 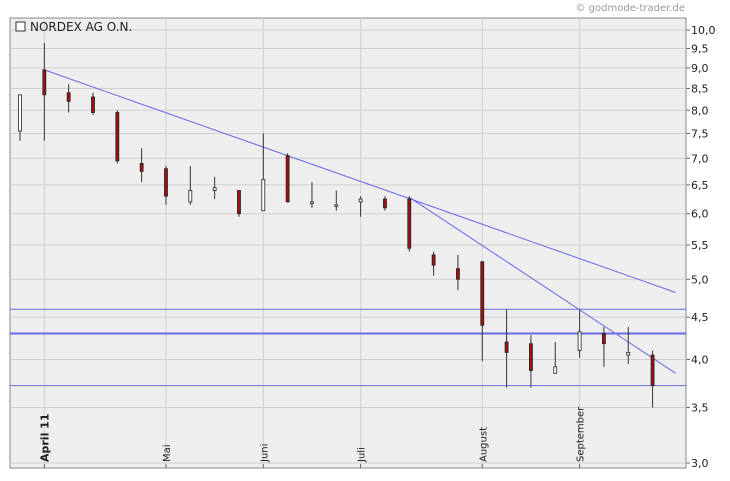 What do you see at coordinates (20, 26) in the screenshot?
I see `legend-swatch` at bounding box center [20, 26].